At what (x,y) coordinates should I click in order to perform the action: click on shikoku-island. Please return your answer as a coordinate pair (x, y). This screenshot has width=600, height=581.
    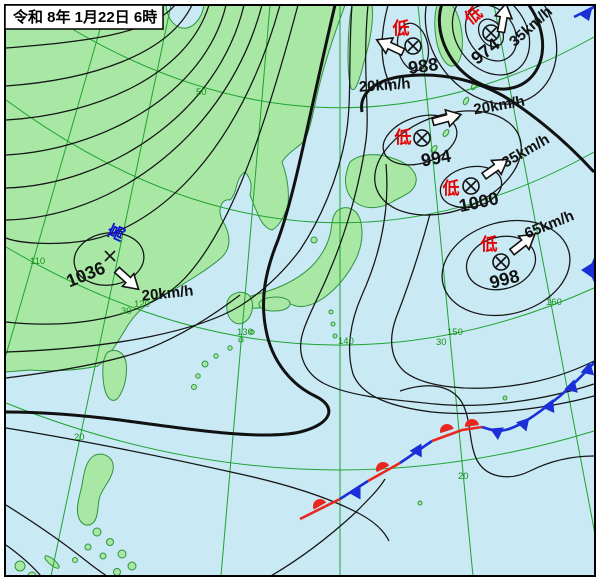
    Looking at the image, I should click on (274, 304).